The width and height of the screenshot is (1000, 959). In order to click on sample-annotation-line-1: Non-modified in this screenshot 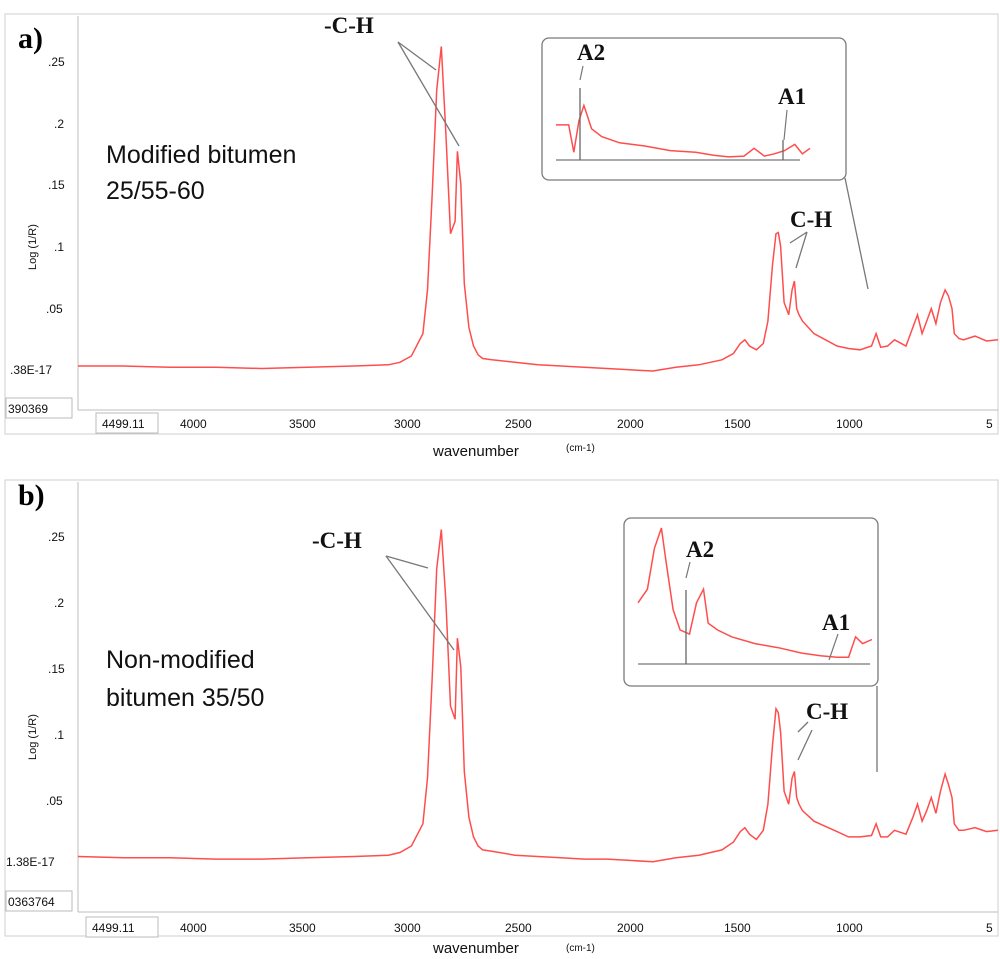, I will do `click(180, 660)`.